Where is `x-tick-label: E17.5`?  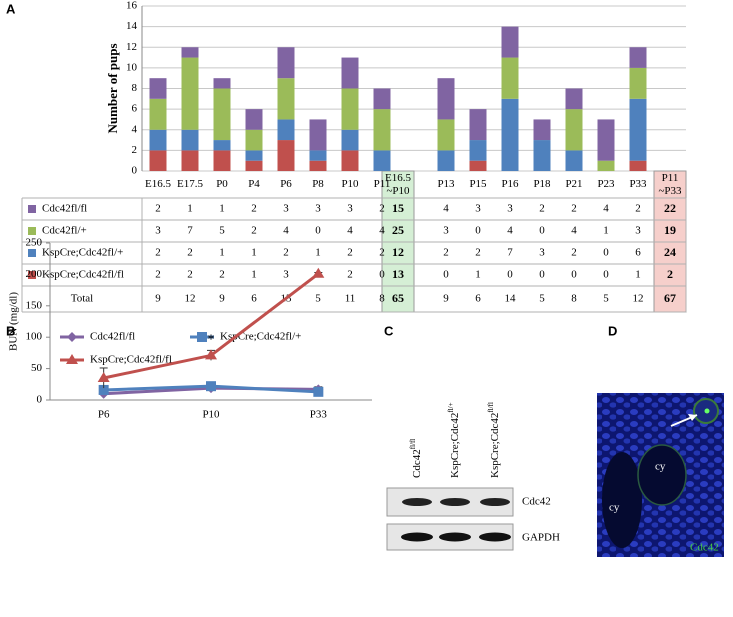 x-tick-label: E17.5 is located at coordinates (190, 184).